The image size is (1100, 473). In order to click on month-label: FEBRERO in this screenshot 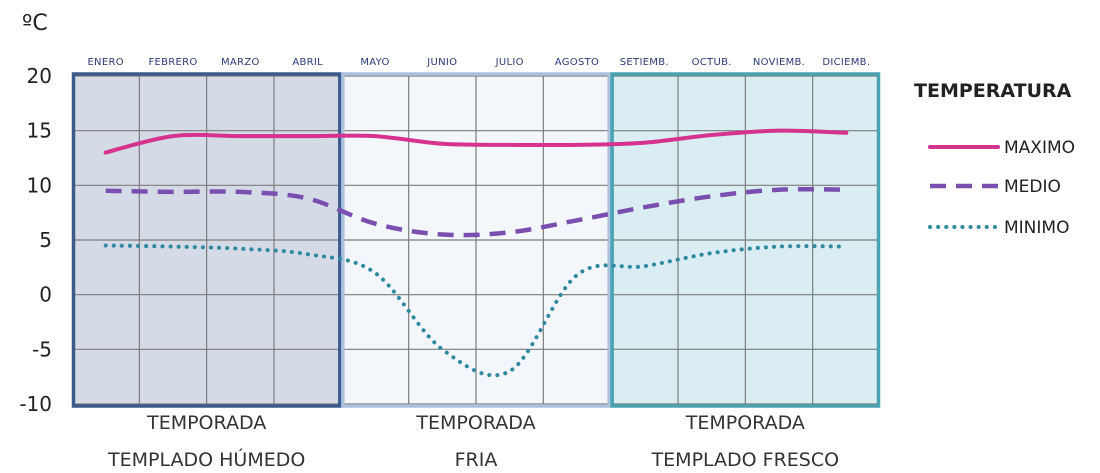, I will do `click(172, 62)`.